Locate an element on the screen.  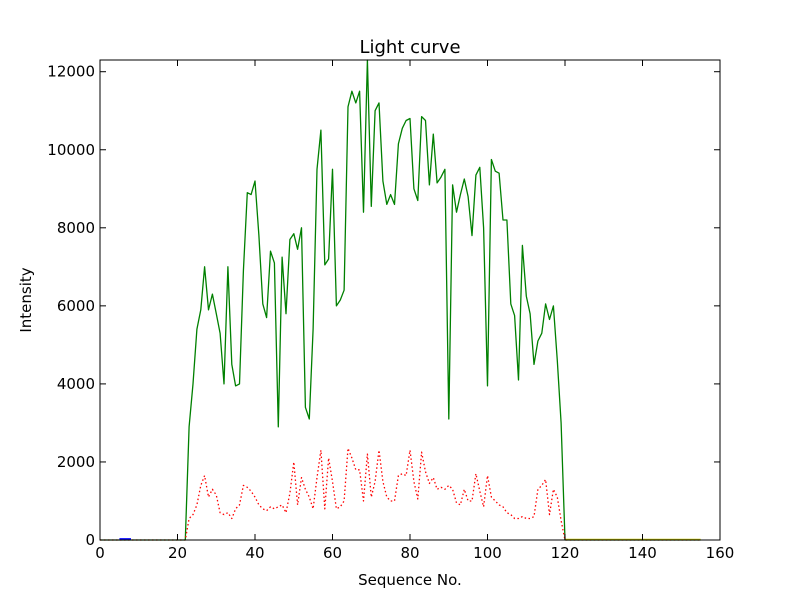
x-tick-label: 0 is located at coordinates (100, 553).